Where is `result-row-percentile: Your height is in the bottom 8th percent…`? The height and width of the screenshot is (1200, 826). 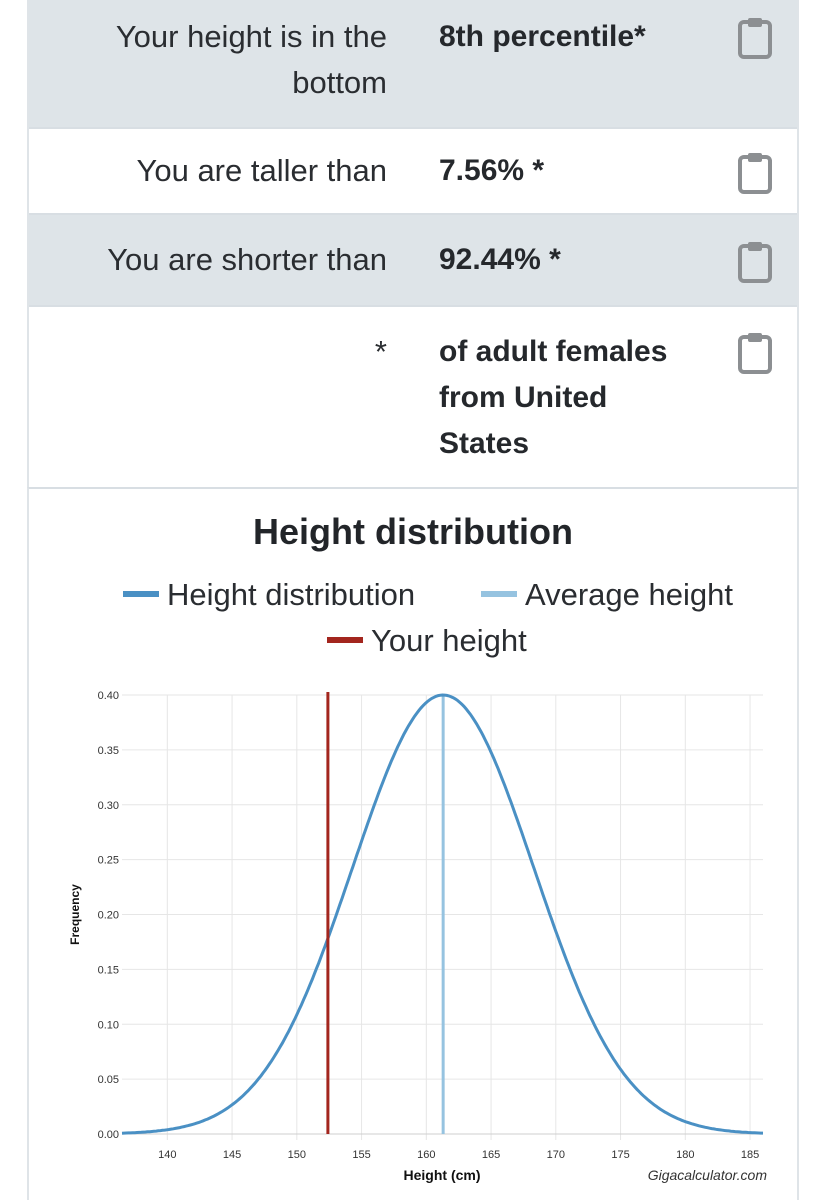
result-row-percentile: Your height is in the bottom 8th percent… is located at coordinates (413, 64).